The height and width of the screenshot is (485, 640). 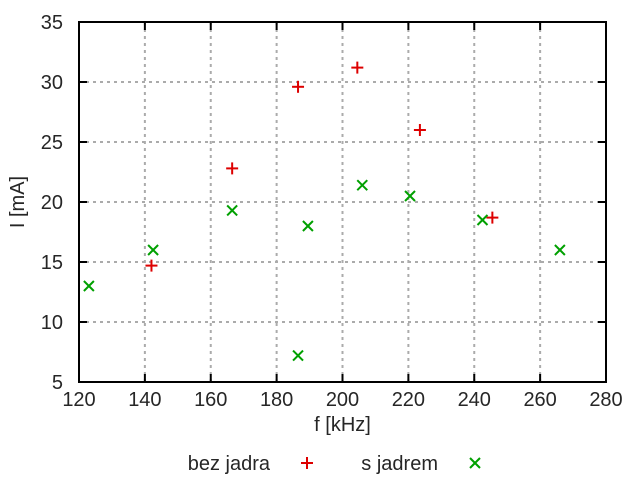 I want to click on x-tick-label: 260, so click(x=539, y=400).